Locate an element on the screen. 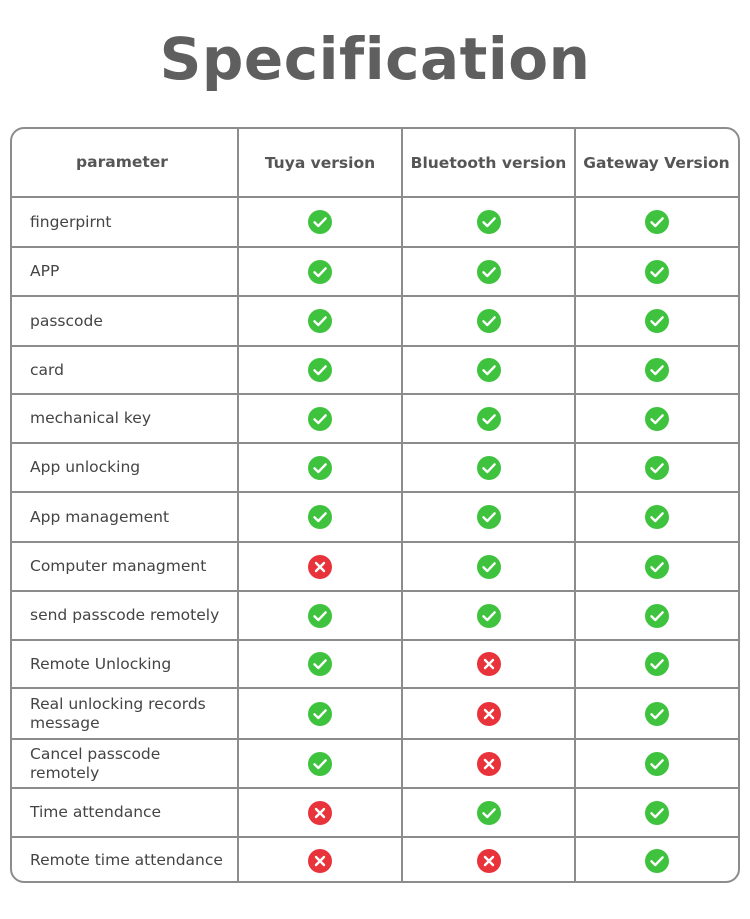  table-row: fingerpirnt is located at coordinates (375, 223).